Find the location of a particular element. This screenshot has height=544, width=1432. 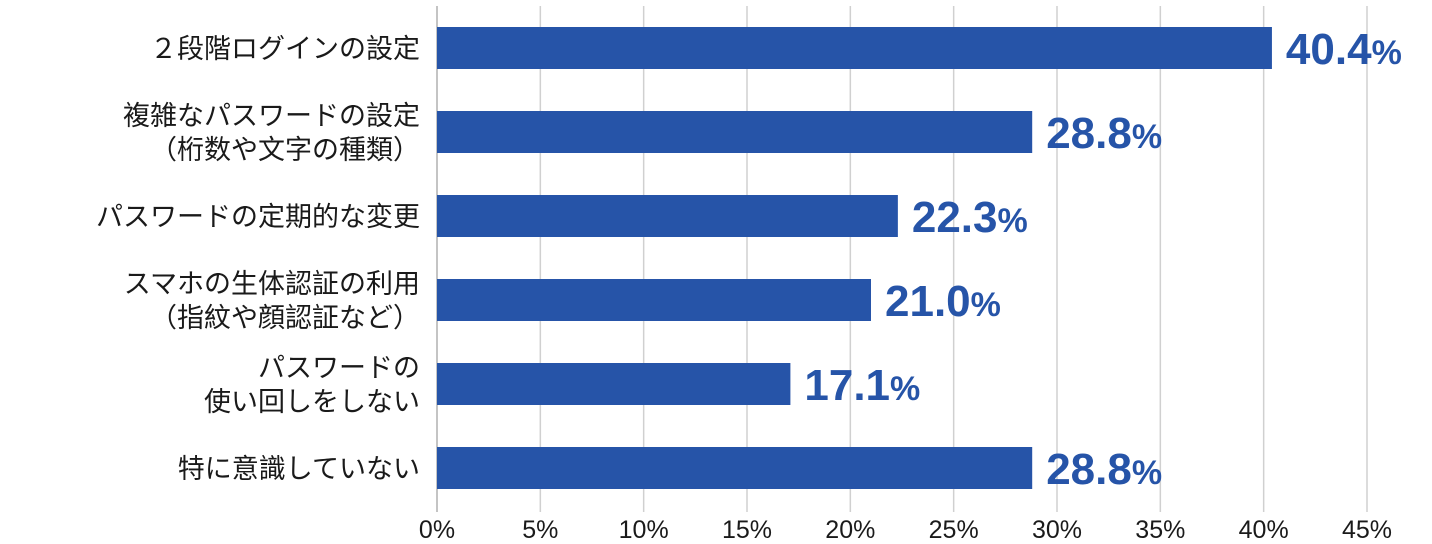

x-tick-label: 10% is located at coordinates (644, 530).